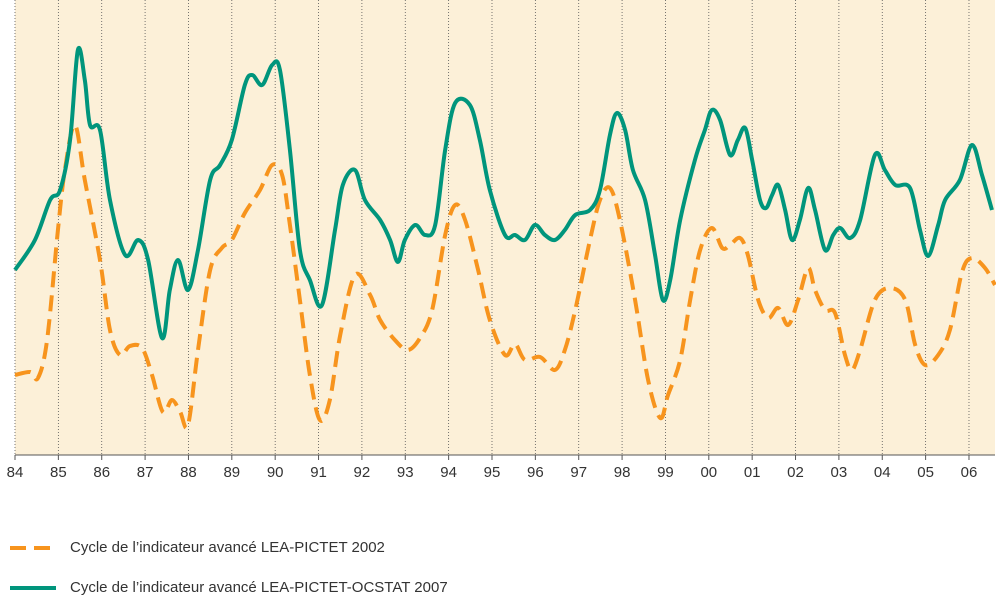 This screenshot has width=996, height=597. I want to click on x-tick-label: 92, so click(362, 472).